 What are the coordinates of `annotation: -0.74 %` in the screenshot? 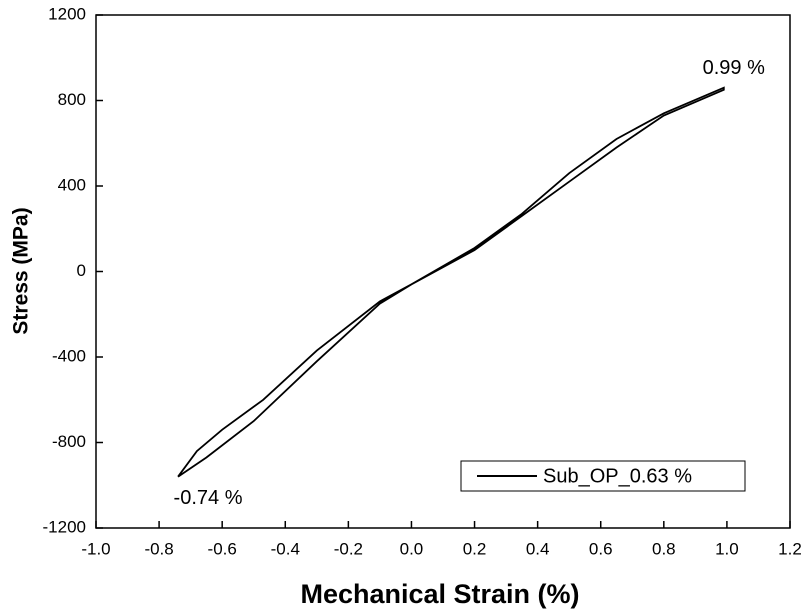 It's located at (208, 498).